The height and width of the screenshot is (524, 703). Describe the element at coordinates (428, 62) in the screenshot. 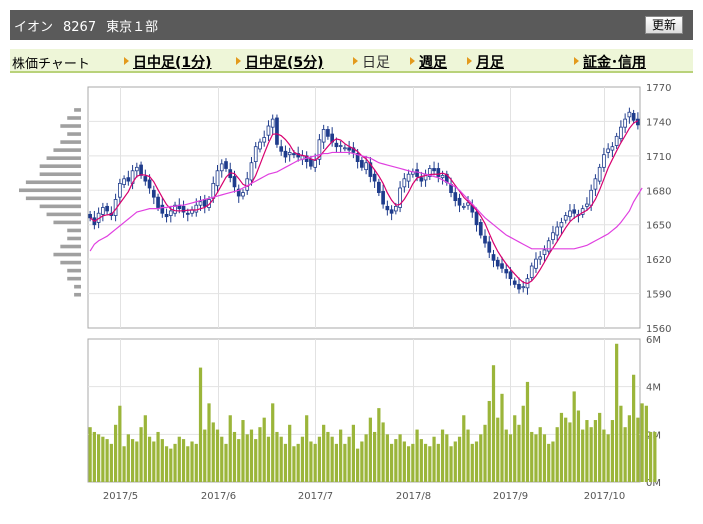

I see `nav-weekly: 週足` at that location.